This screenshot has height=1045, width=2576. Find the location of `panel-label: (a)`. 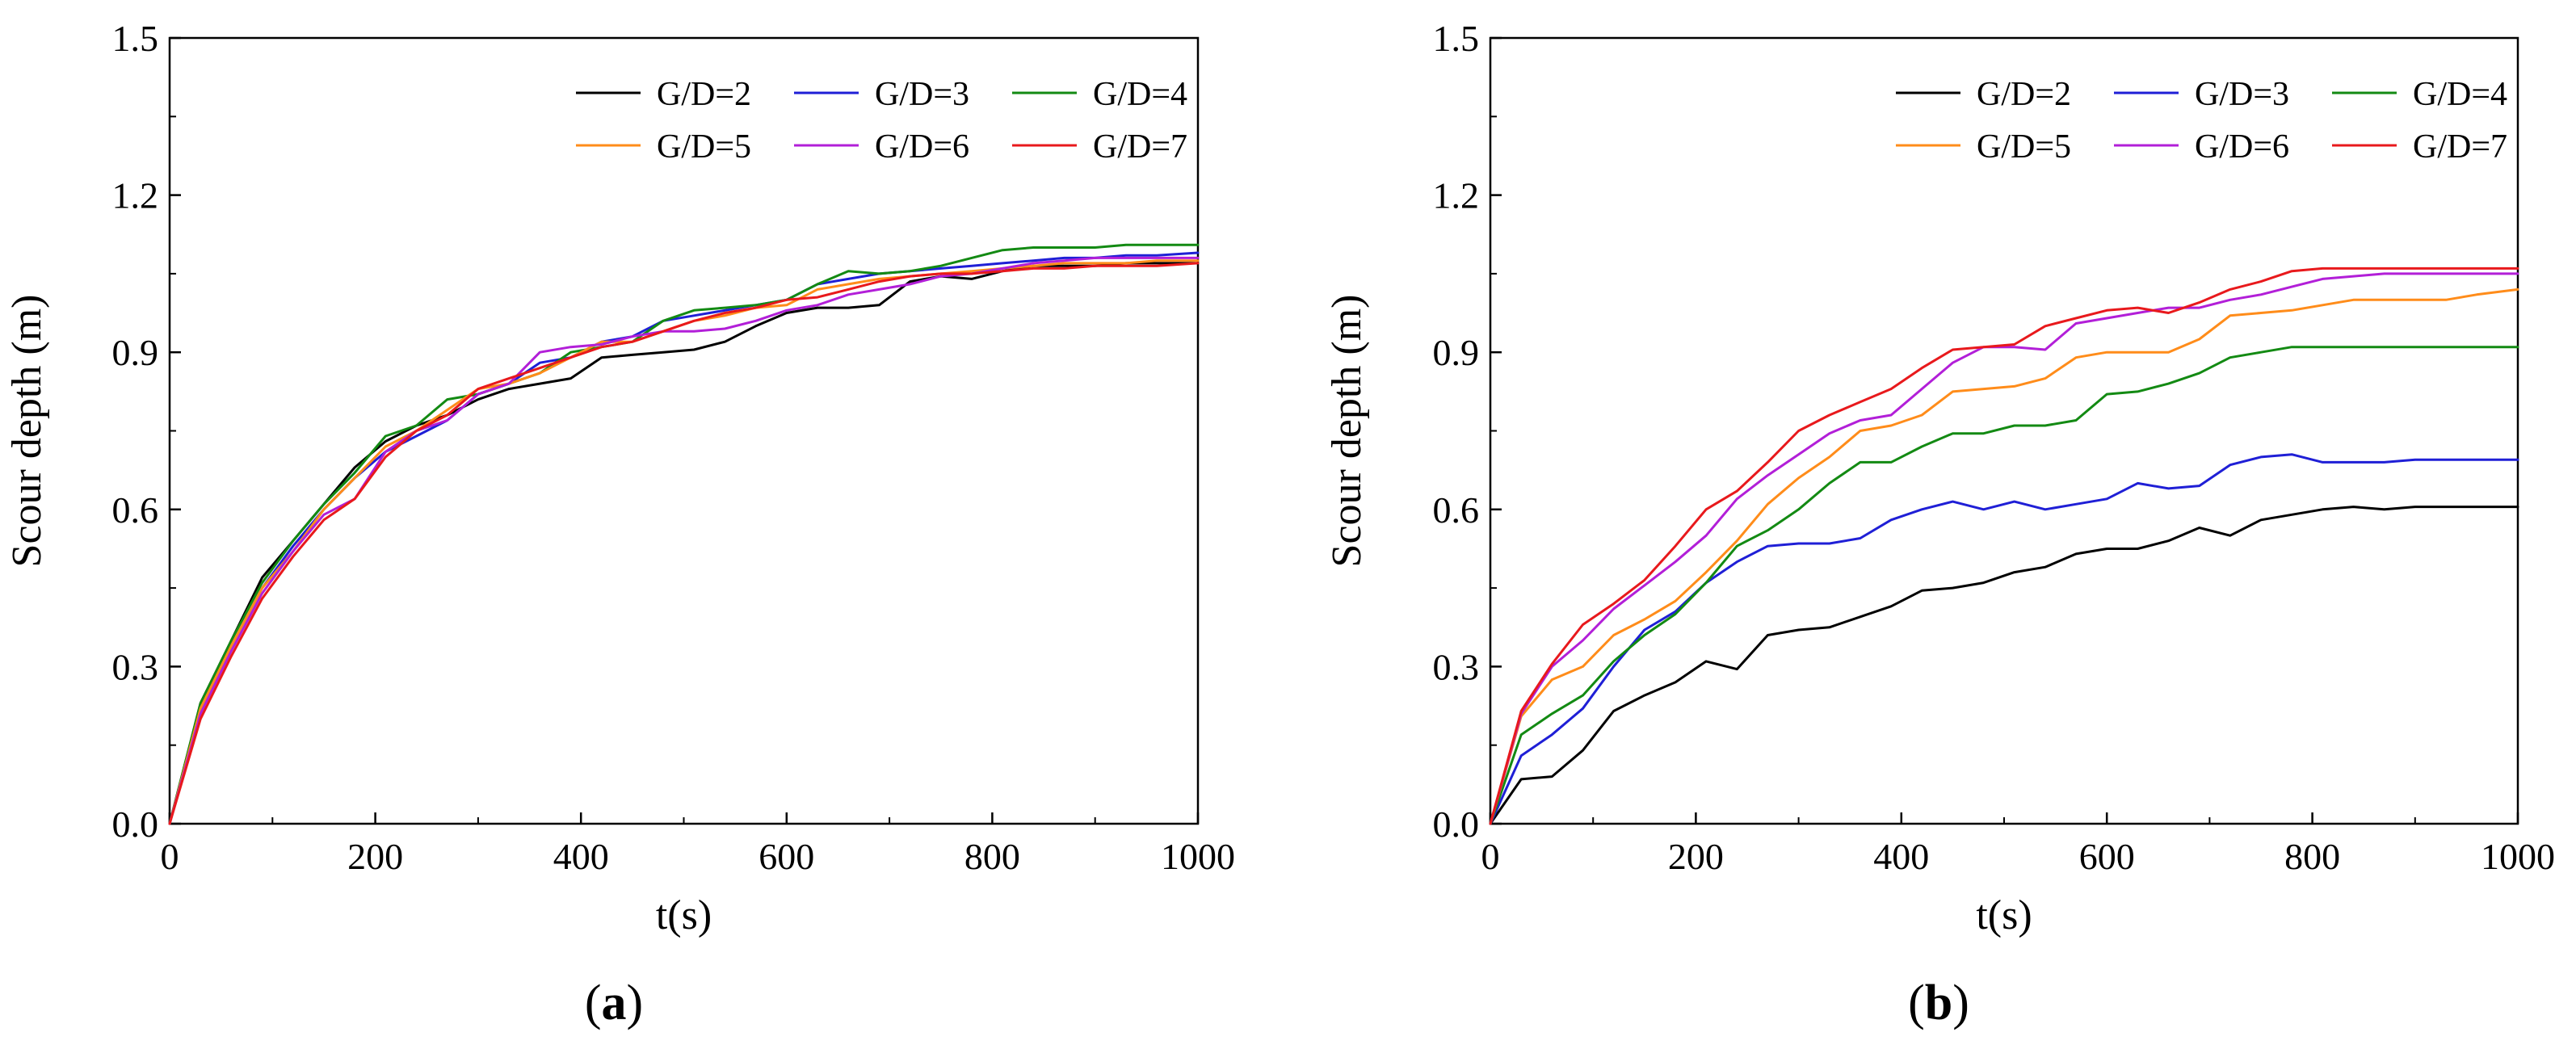

panel-label: (a) is located at coordinates (614, 1003).